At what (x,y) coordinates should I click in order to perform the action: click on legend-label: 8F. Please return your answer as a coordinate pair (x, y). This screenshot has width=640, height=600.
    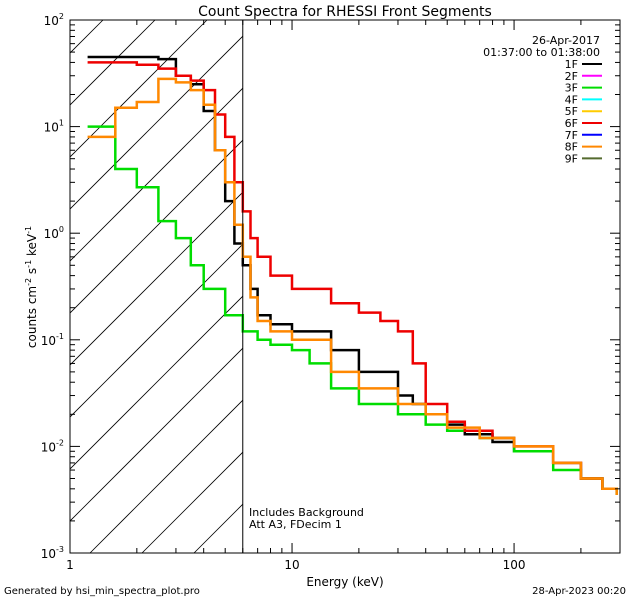
    Looking at the image, I should click on (571, 147).